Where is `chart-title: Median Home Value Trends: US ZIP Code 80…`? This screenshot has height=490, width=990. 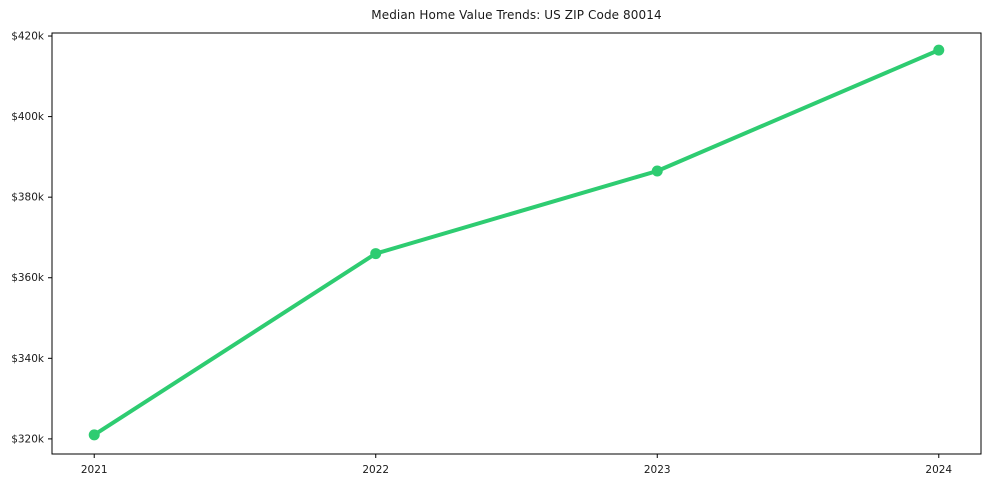 chart-title: Median Home Value Trends: US ZIP Code 80… is located at coordinates (516, 15).